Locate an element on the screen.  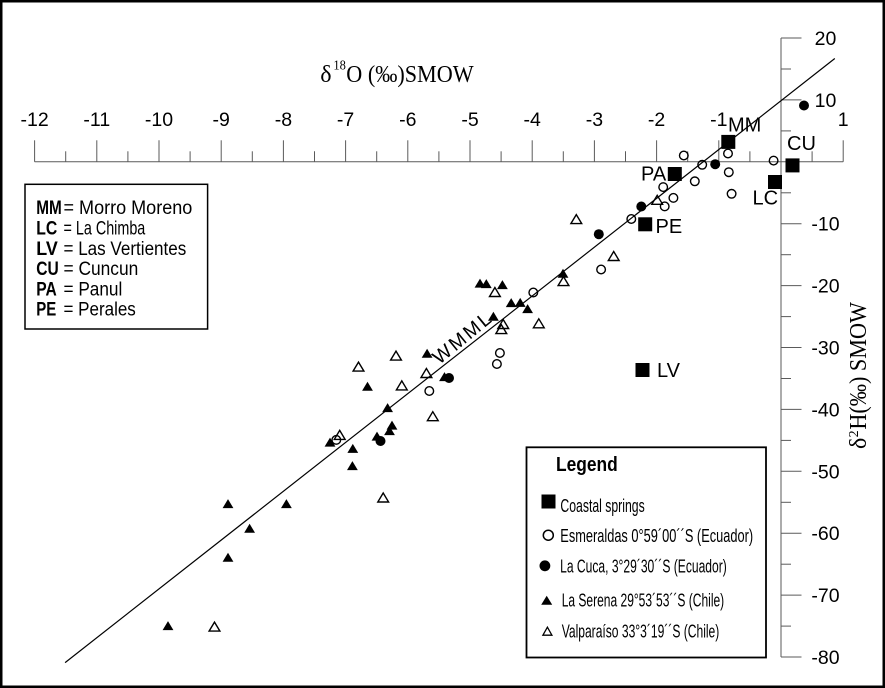
svg-text: -12 is located at coordinates (35, 120).